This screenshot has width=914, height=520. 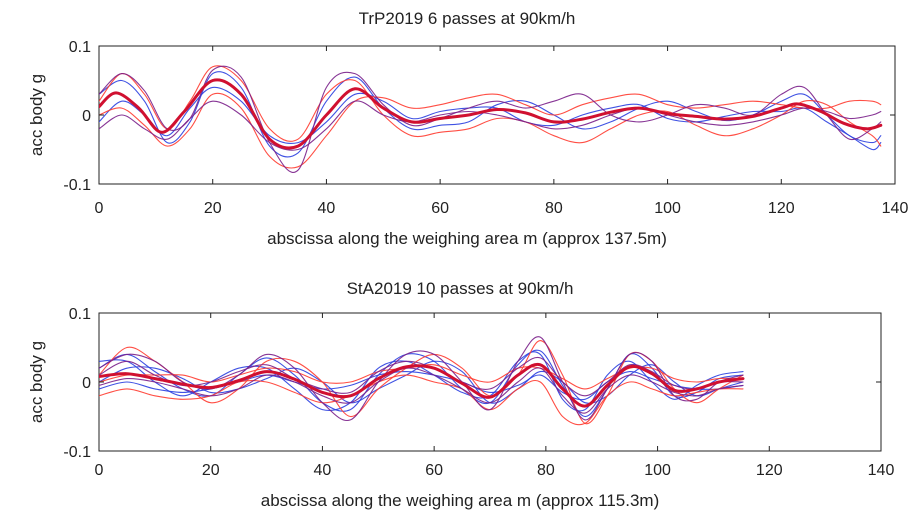 I want to click on chart-title: TrP2019 6 passes at 90km/h, so click(x=467, y=18).